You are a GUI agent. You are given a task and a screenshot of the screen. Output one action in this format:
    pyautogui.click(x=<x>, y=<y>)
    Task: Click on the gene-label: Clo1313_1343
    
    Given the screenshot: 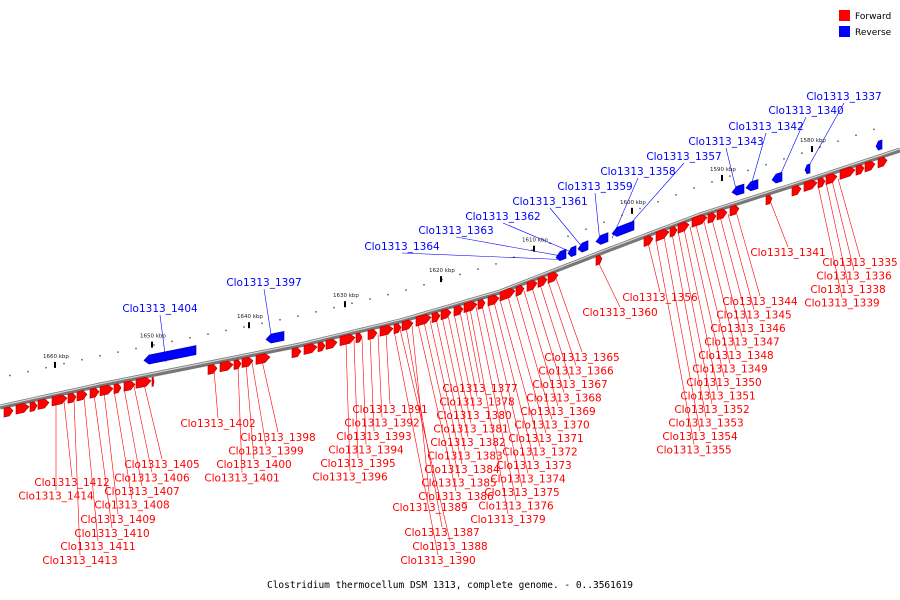 What is the action you would take?
    pyautogui.click(x=725, y=142)
    